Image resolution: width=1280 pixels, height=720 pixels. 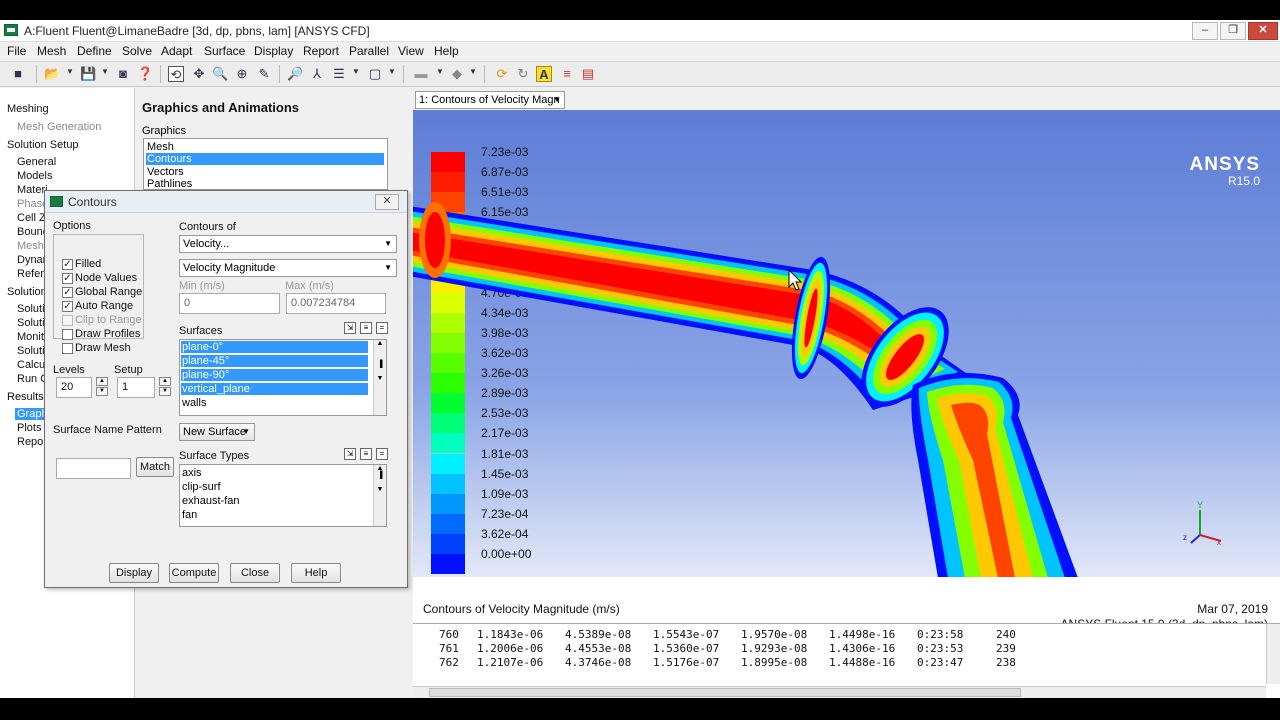 What do you see at coordinates (67, 334) in the screenshot?
I see `draw-profiles-checkbox` at bounding box center [67, 334].